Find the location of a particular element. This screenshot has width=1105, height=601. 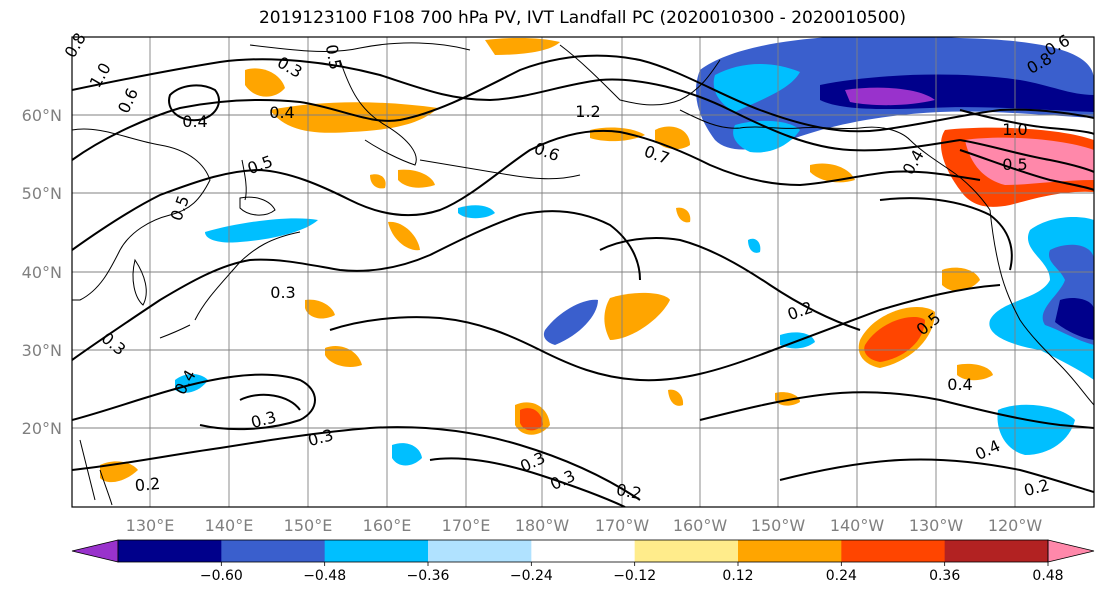

latitude-tick-label: 60°N is located at coordinates (42, 115).